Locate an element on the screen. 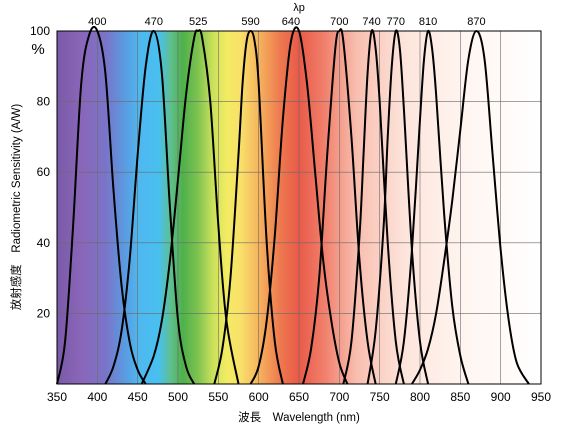 The image size is (570, 433). x-tick-label: 600 is located at coordinates (259, 397).